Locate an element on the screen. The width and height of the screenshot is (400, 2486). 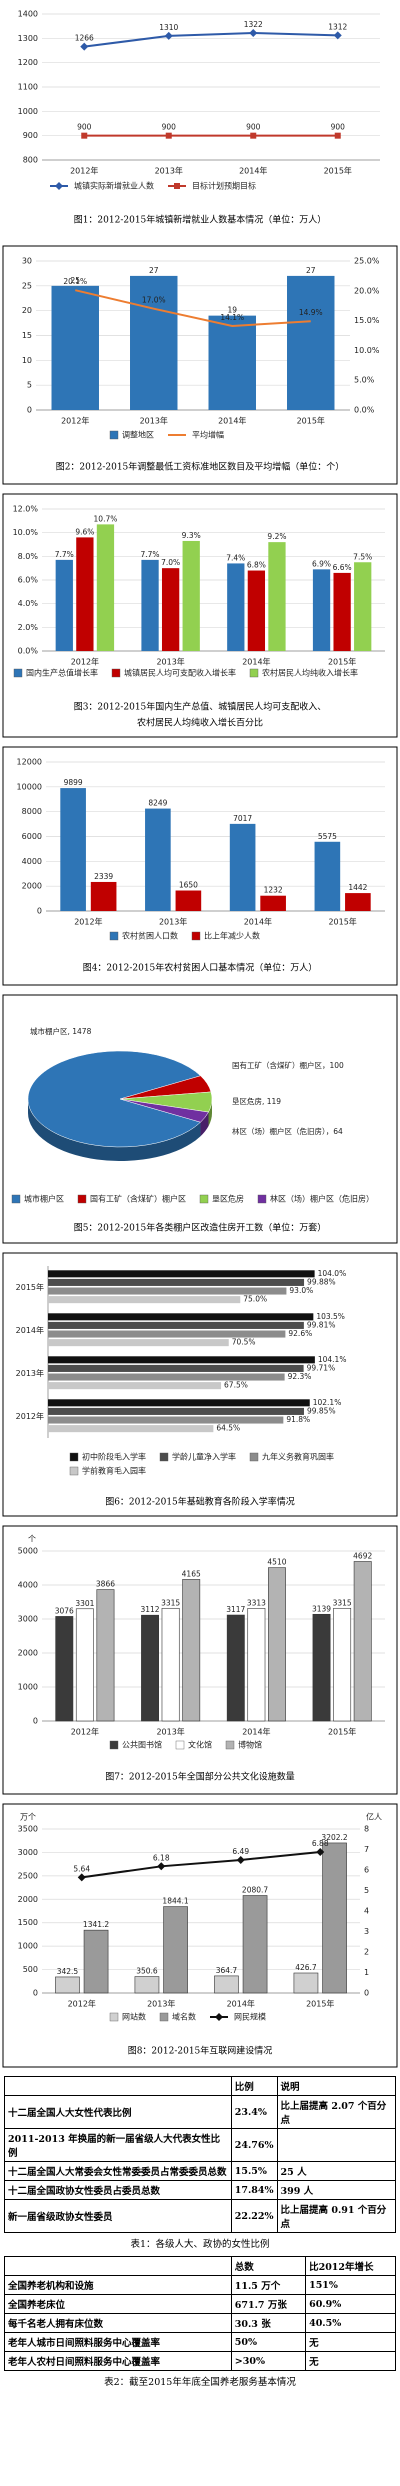
header-row: 比例 说明 is located at coordinates (200, 2086).